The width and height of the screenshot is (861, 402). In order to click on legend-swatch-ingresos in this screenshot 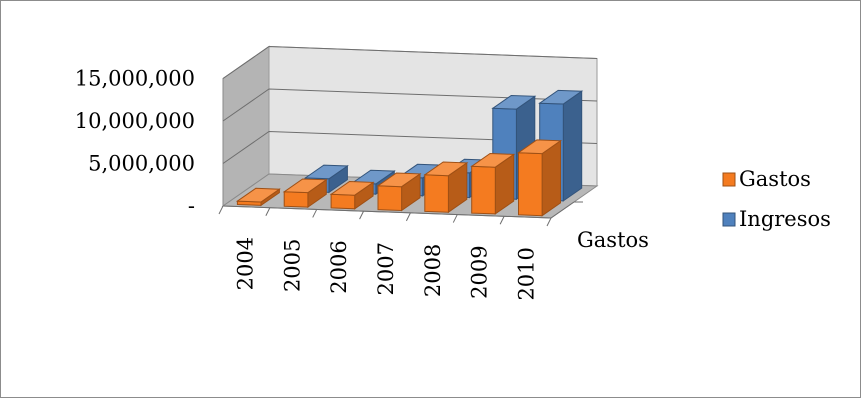, I will do `click(729, 219)`.